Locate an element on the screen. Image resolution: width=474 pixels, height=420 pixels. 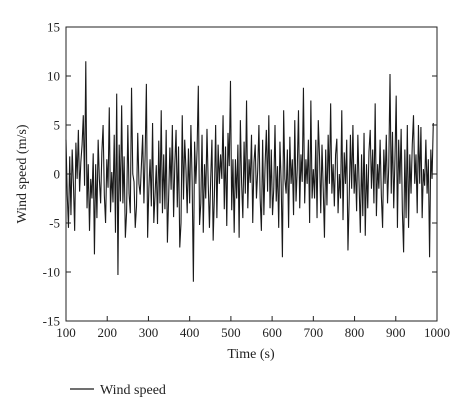
y-tick-label: -10 is located at coordinates (51, 272).